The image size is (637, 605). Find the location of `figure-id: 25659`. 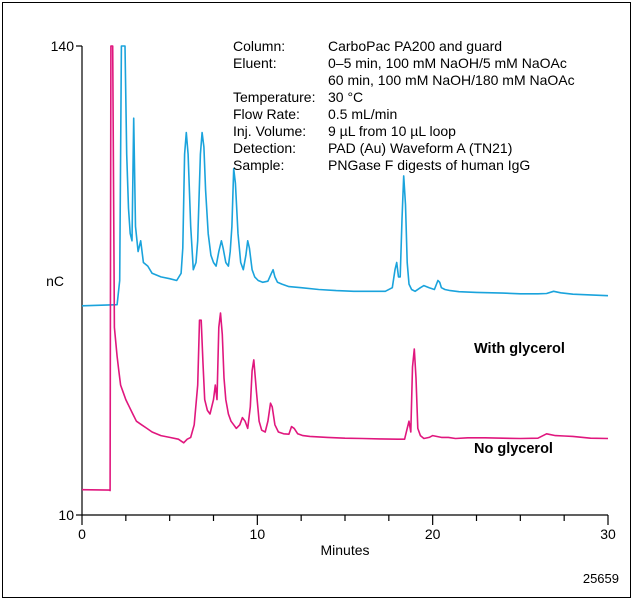

figure-id: 25659 is located at coordinates (601, 578).